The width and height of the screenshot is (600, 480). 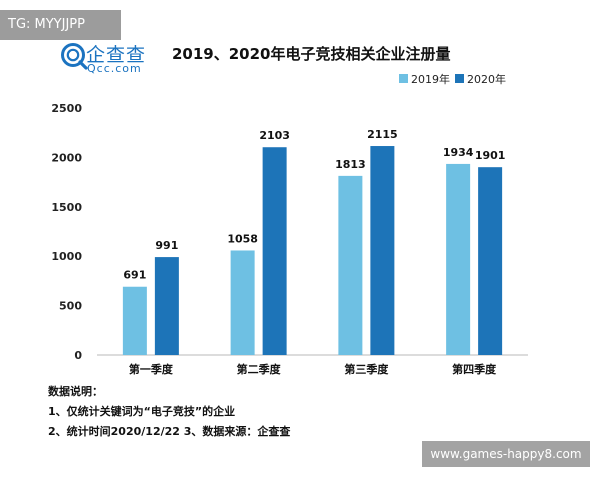 What do you see at coordinates (169, 431) in the screenshot?
I see `notes-line-2: 2、统计时间2020/12/22 3、数据来源：企查查` at bounding box center [169, 431].